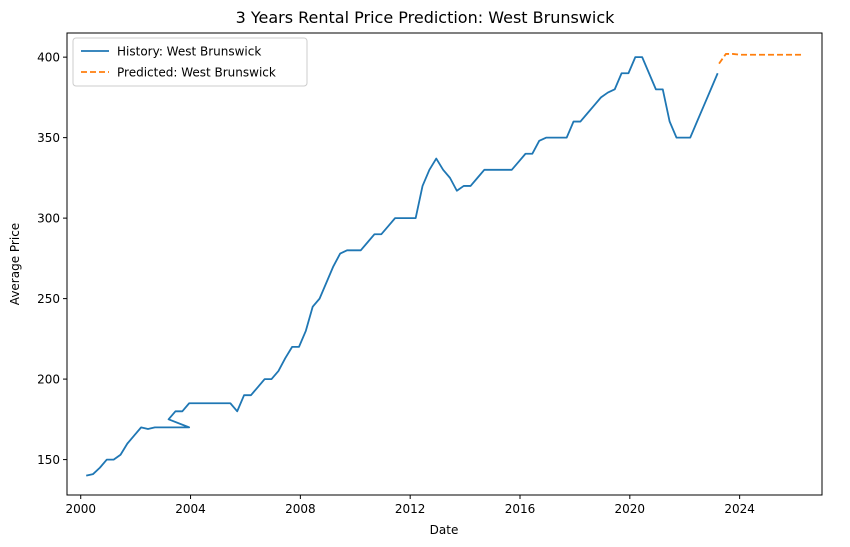 The width and height of the screenshot is (850, 547). I want to click on y-tick-label: 300, so click(48, 218).